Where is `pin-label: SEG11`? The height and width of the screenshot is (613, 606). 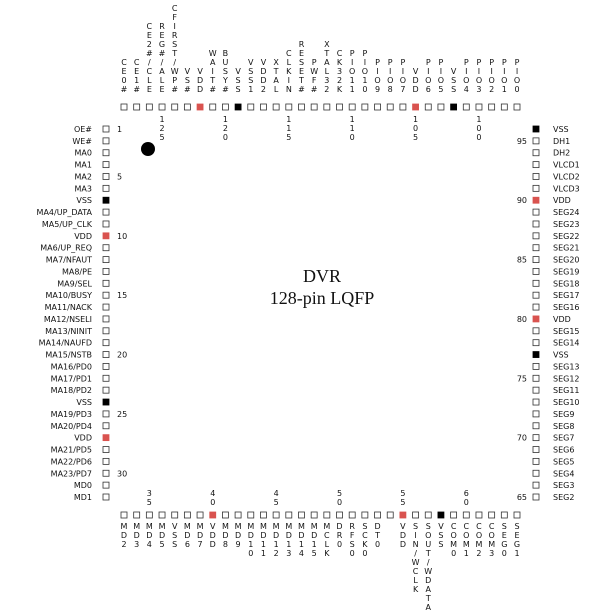 pin-label: SEG11 is located at coordinates (566, 390).